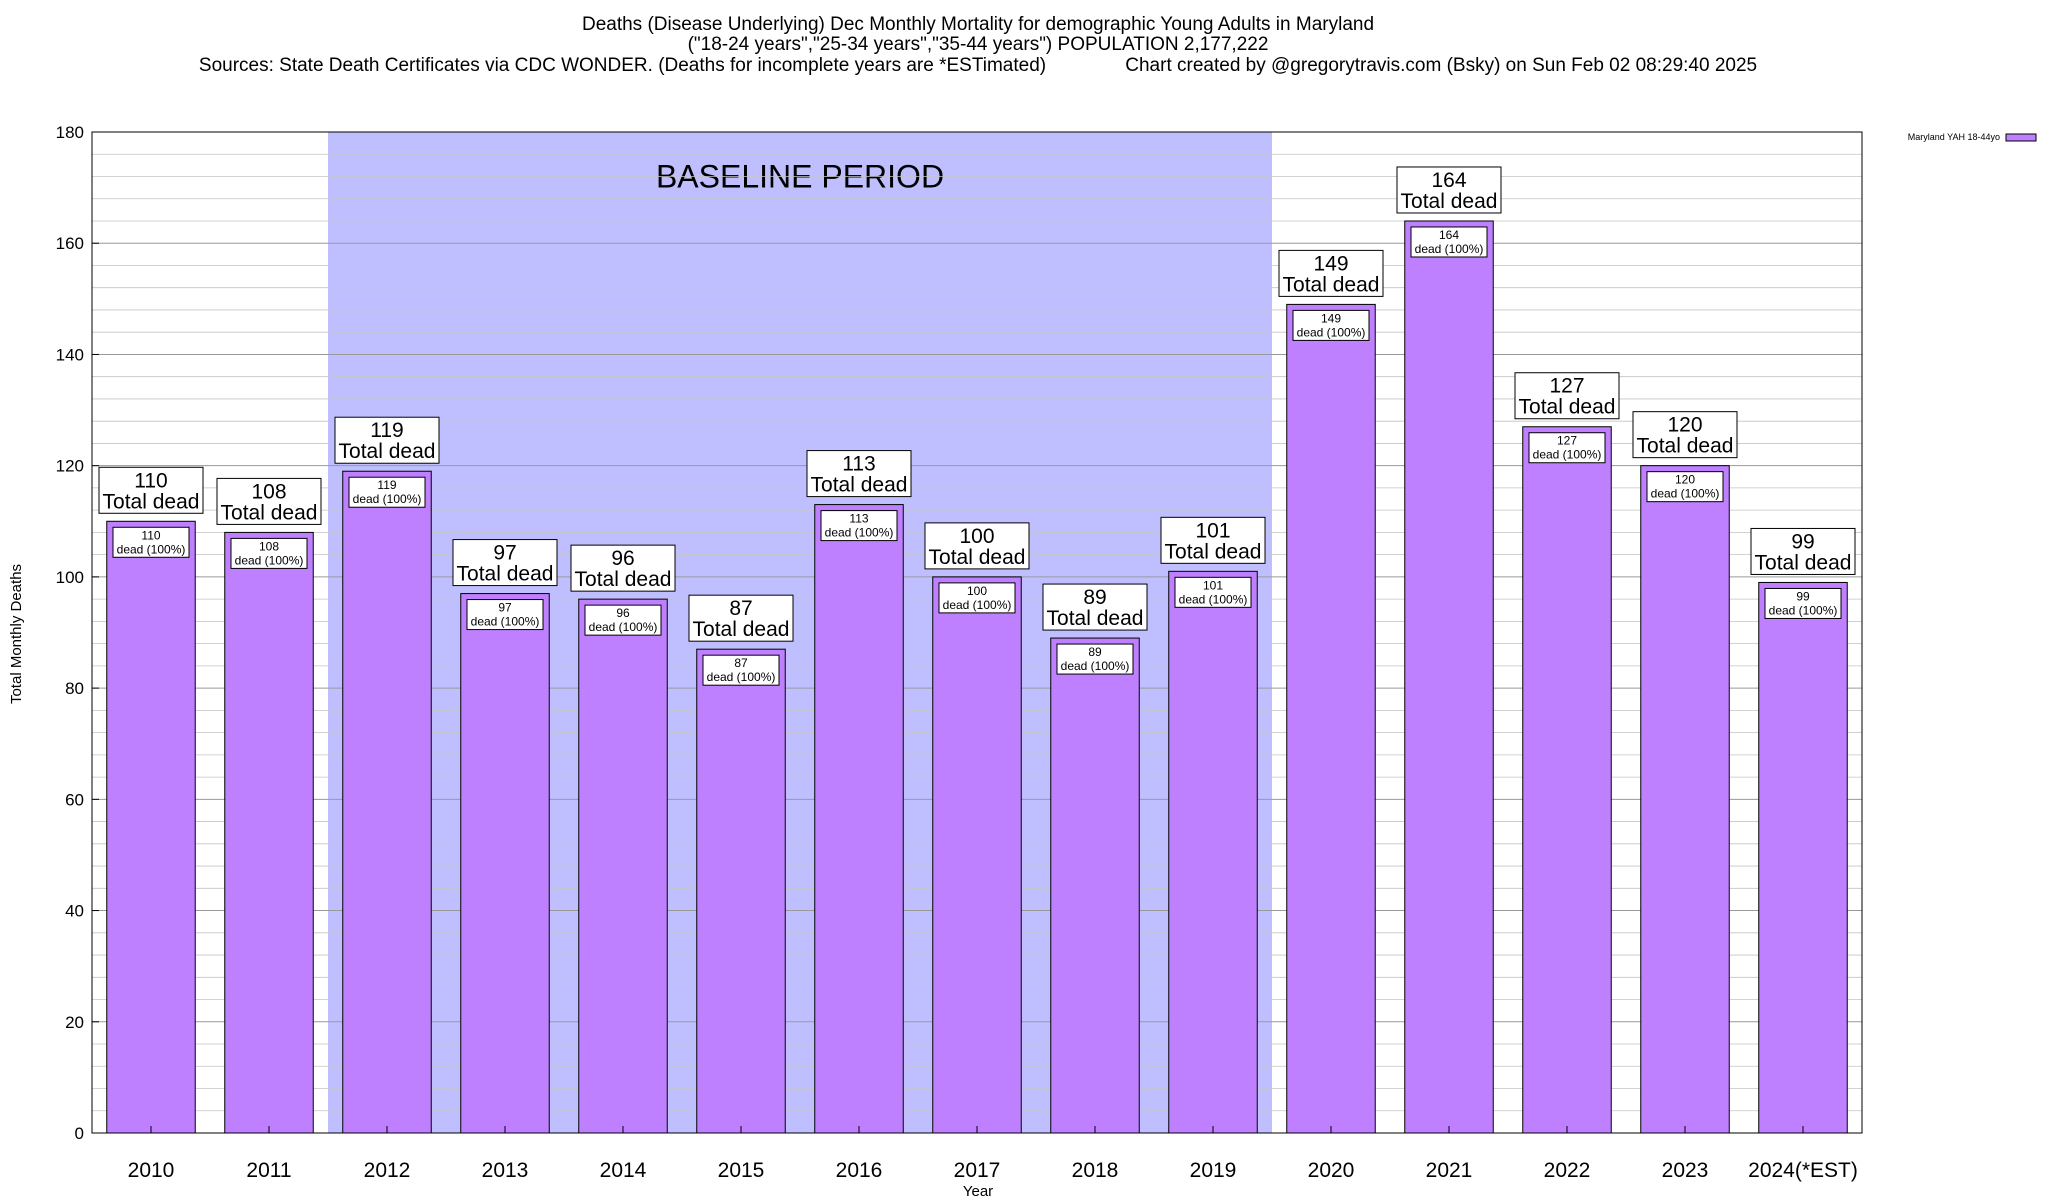 The width and height of the screenshot is (2048, 1200). Describe the element at coordinates (1567, 448) in the screenshot. I see `inner-label-box-2022` at that location.